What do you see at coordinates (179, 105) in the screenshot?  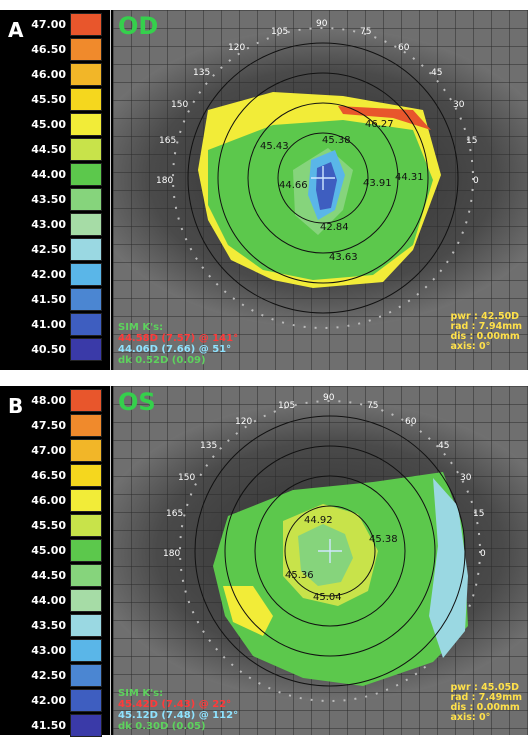 I see `angle-label: 150` at bounding box center [179, 105].